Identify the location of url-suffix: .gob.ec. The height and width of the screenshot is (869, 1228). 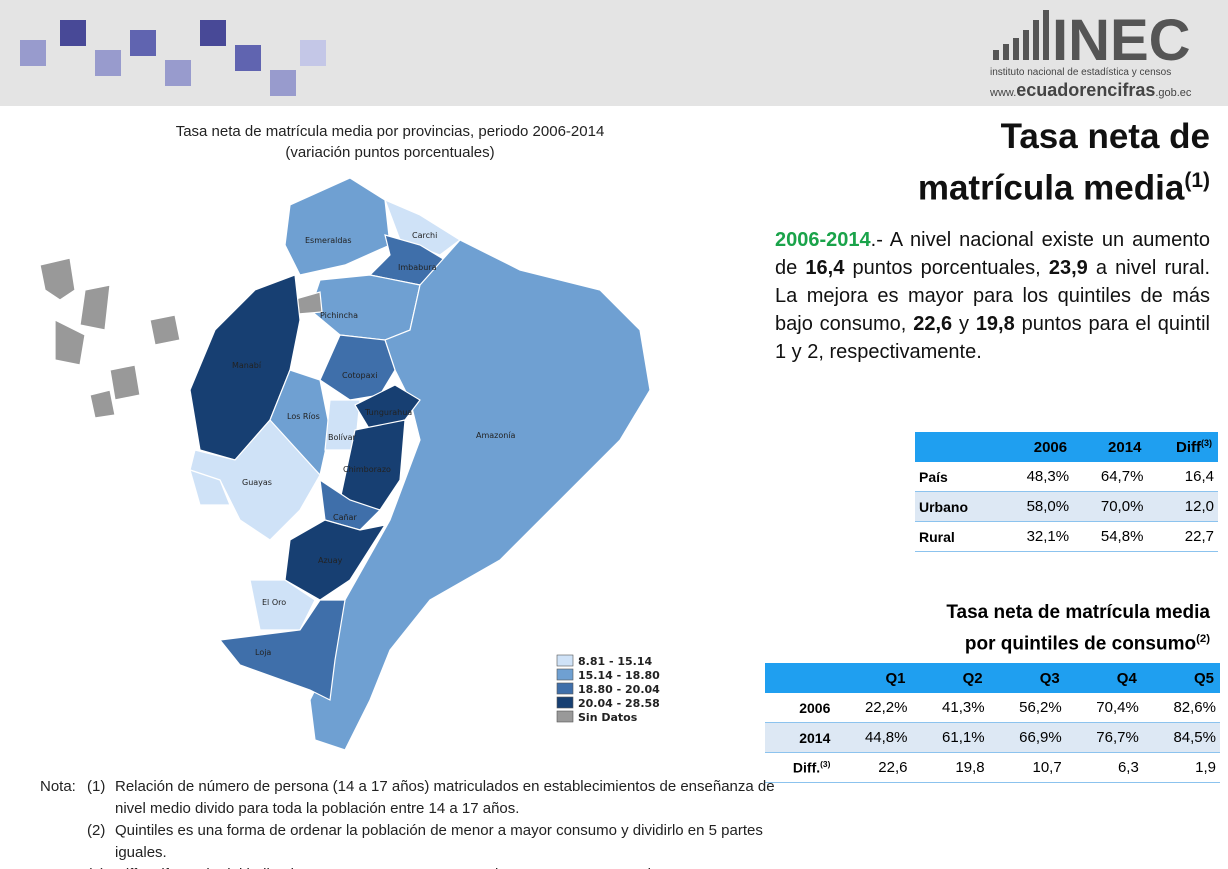
(1173, 93).